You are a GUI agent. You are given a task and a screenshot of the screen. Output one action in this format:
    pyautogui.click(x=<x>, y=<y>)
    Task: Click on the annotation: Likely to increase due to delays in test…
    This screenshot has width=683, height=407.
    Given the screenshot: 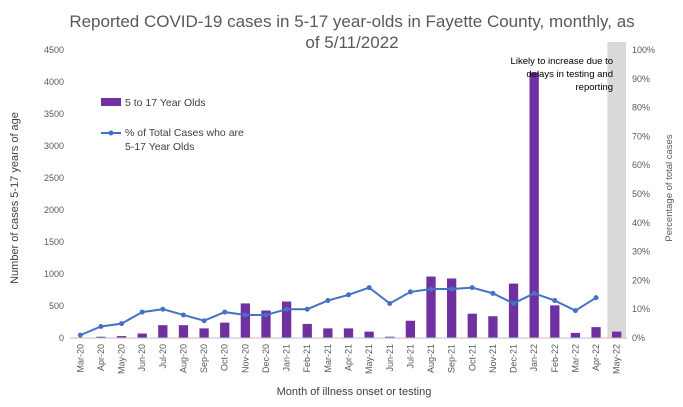 What is the action you would take?
    pyautogui.click(x=562, y=74)
    